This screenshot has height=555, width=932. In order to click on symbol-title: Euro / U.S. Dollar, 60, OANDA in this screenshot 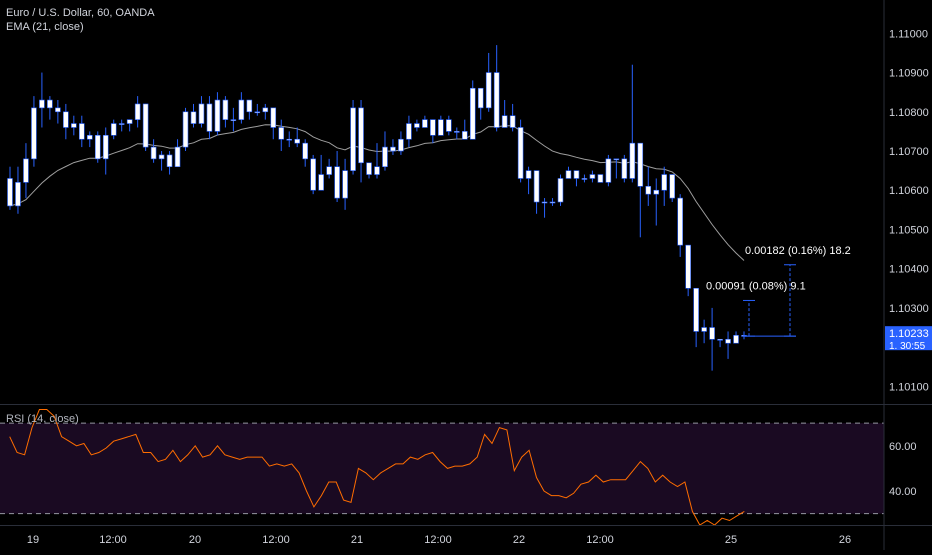, I will do `click(80, 13)`.